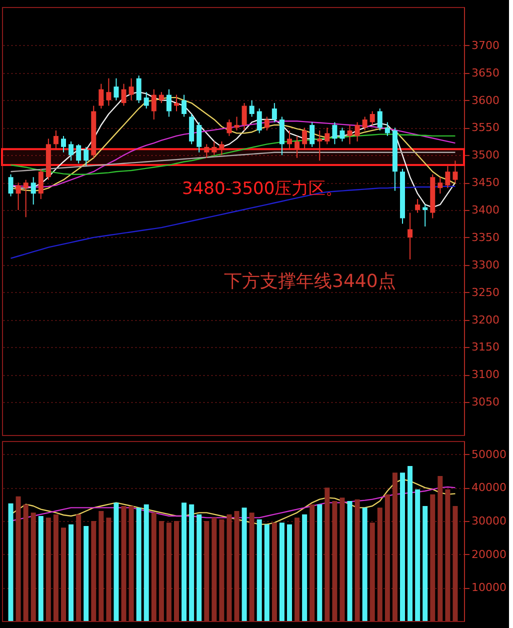  I want to click on annotation: 下方支撑年线3440点, so click(310, 281).